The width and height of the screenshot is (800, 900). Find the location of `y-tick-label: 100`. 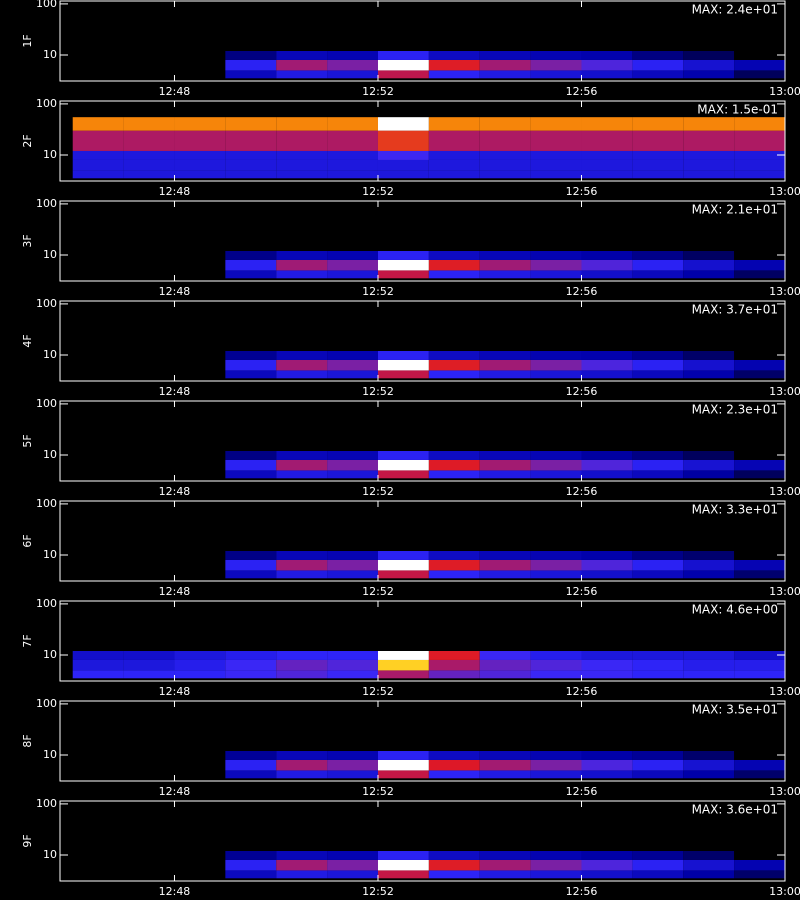

y-tick-label: 100 is located at coordinates (46, 103).